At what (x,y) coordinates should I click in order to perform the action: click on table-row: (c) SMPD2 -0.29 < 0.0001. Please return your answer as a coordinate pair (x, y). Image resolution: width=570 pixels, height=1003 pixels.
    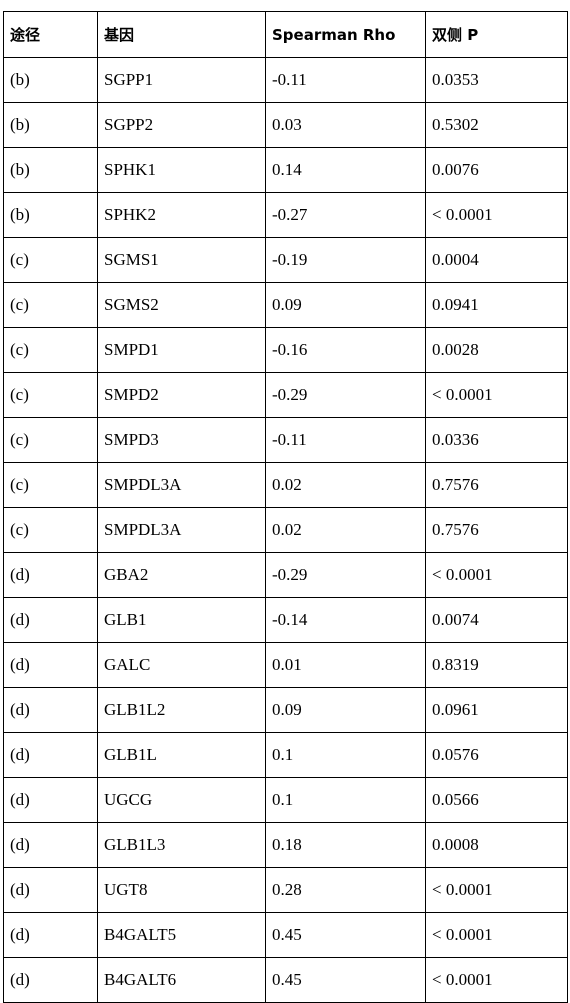
    Looking at the image, I should click on (285, 395).